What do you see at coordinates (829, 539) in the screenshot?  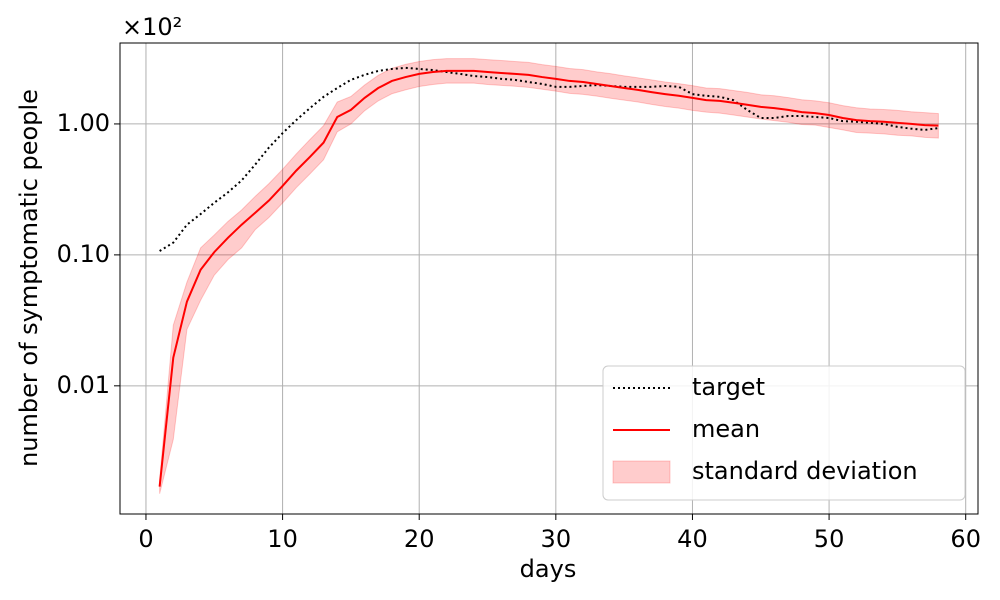 I see `x-tick-label: 50` at bounding box center [829, 539].